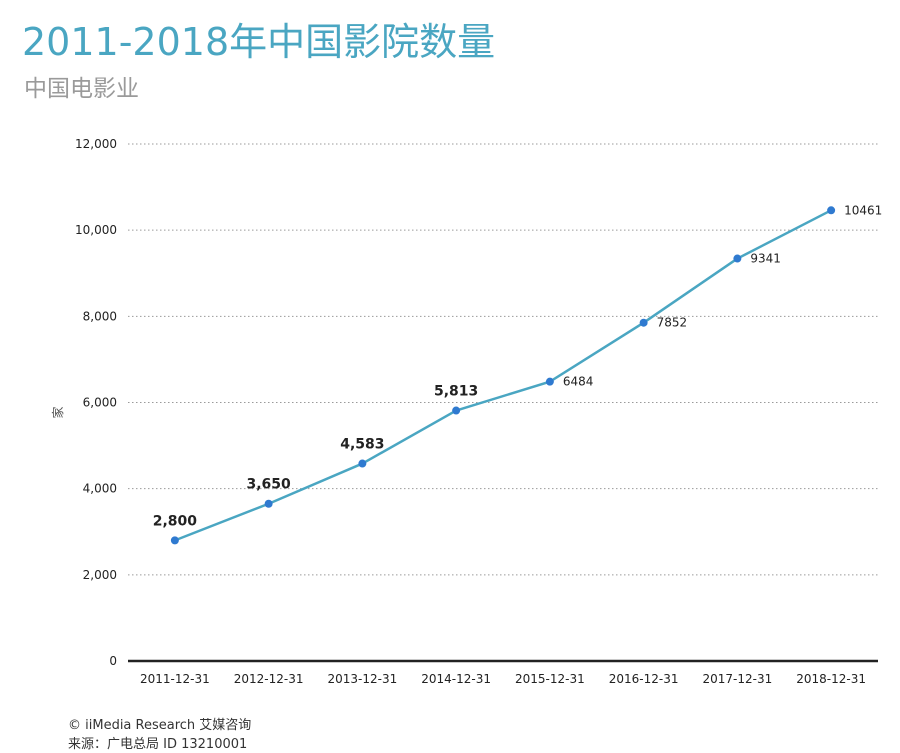 The height and width of the screenshot is (753, 900). Describe the element at coordinates (456, 392) in the screenshot. I see `data-label: 5,813` at that location.